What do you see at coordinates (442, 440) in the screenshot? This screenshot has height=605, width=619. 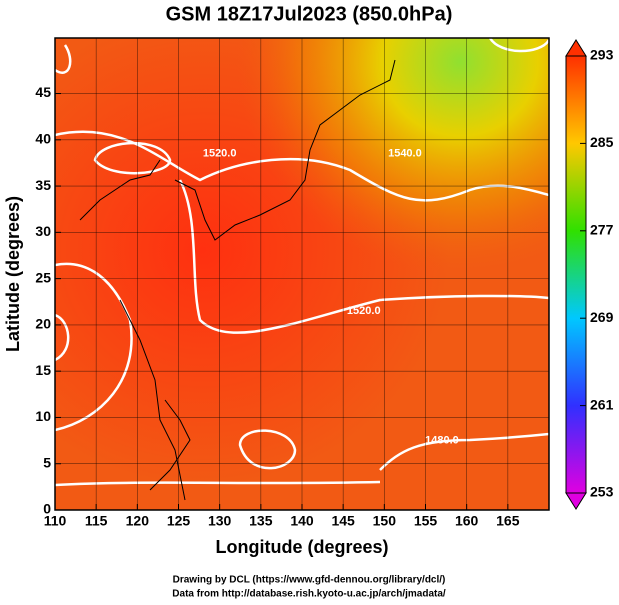 I see `contour-label: 1480.0` at bounding box center [442, 440].